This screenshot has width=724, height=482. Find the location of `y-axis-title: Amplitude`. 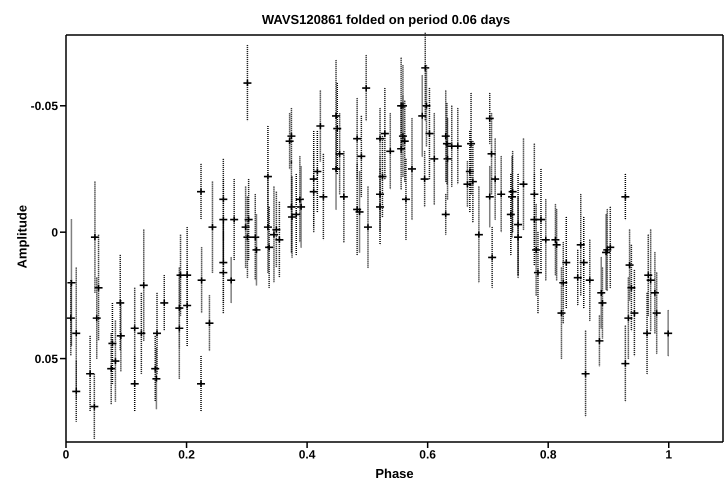

y-axis-title: Amplitude is located at coordinates (22, 236).